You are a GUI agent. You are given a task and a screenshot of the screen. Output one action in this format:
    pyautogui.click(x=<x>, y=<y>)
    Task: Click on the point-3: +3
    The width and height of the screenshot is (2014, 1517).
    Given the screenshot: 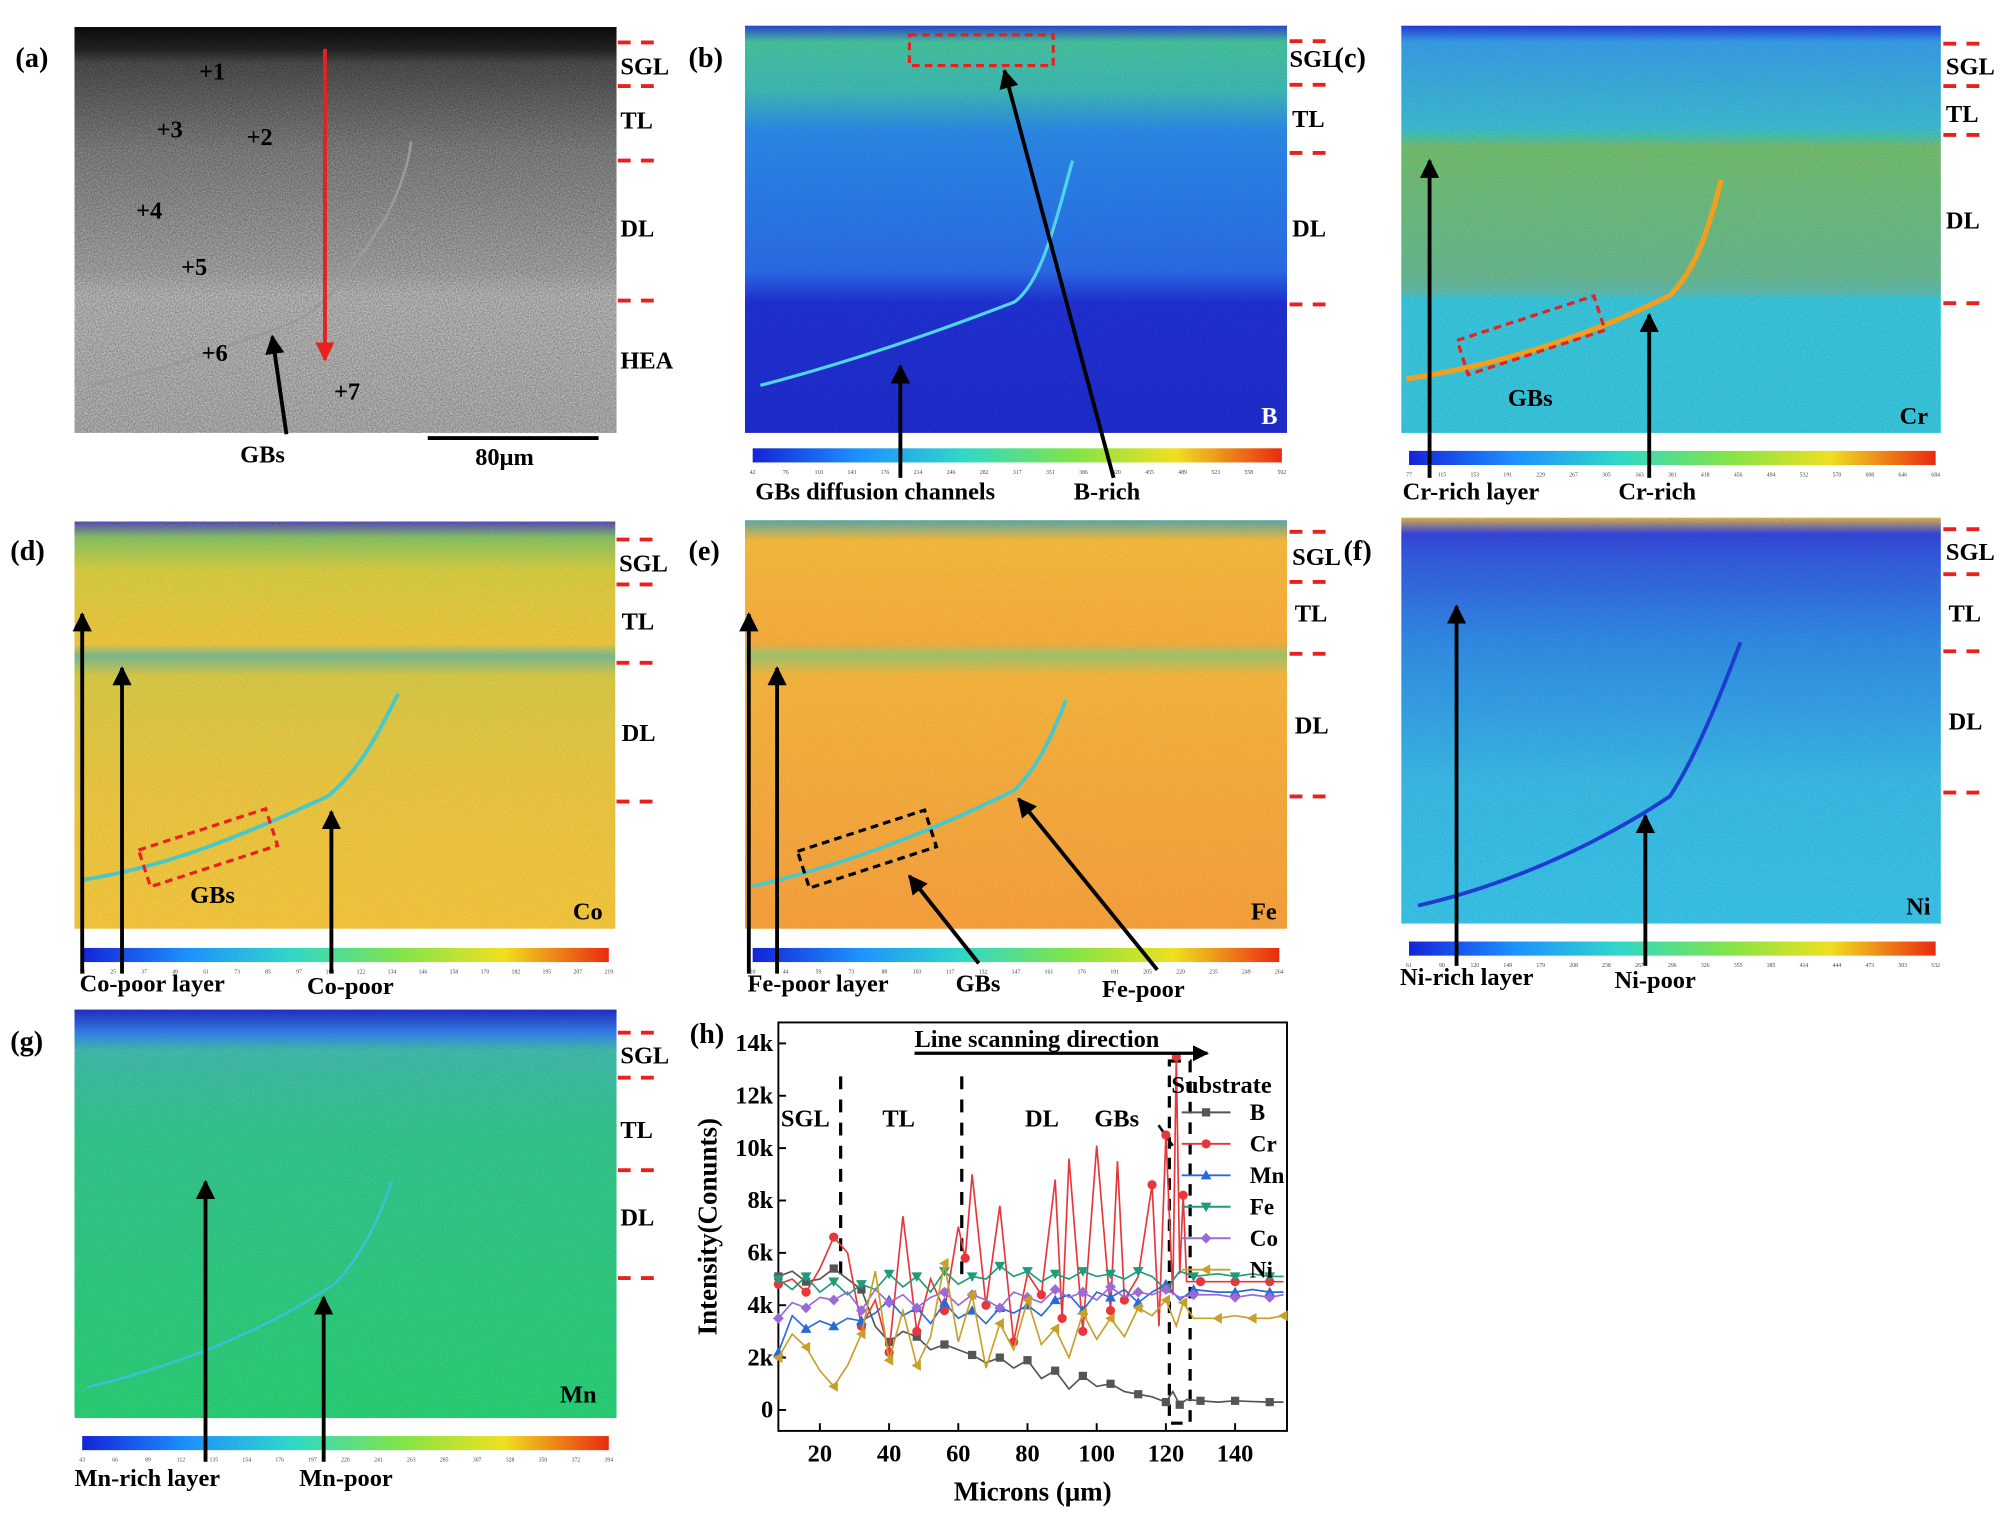 What is the action you would take?
    pyautogui.click(x=170, y=129)
    